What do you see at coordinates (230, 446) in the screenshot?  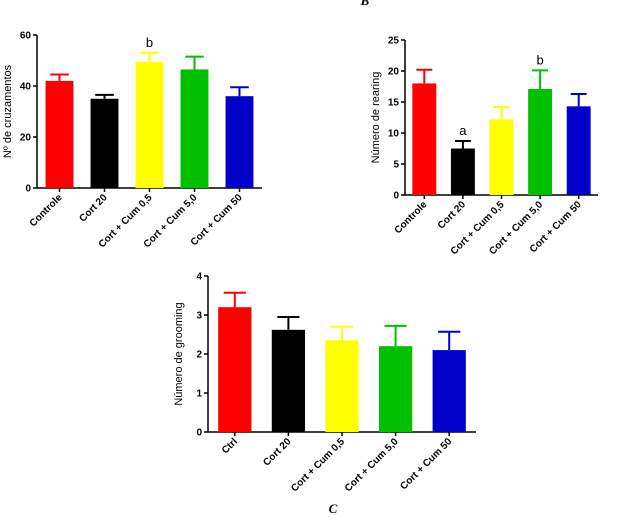 I see `x-tick-label: Ctrl` at bounding box center [230, 446].